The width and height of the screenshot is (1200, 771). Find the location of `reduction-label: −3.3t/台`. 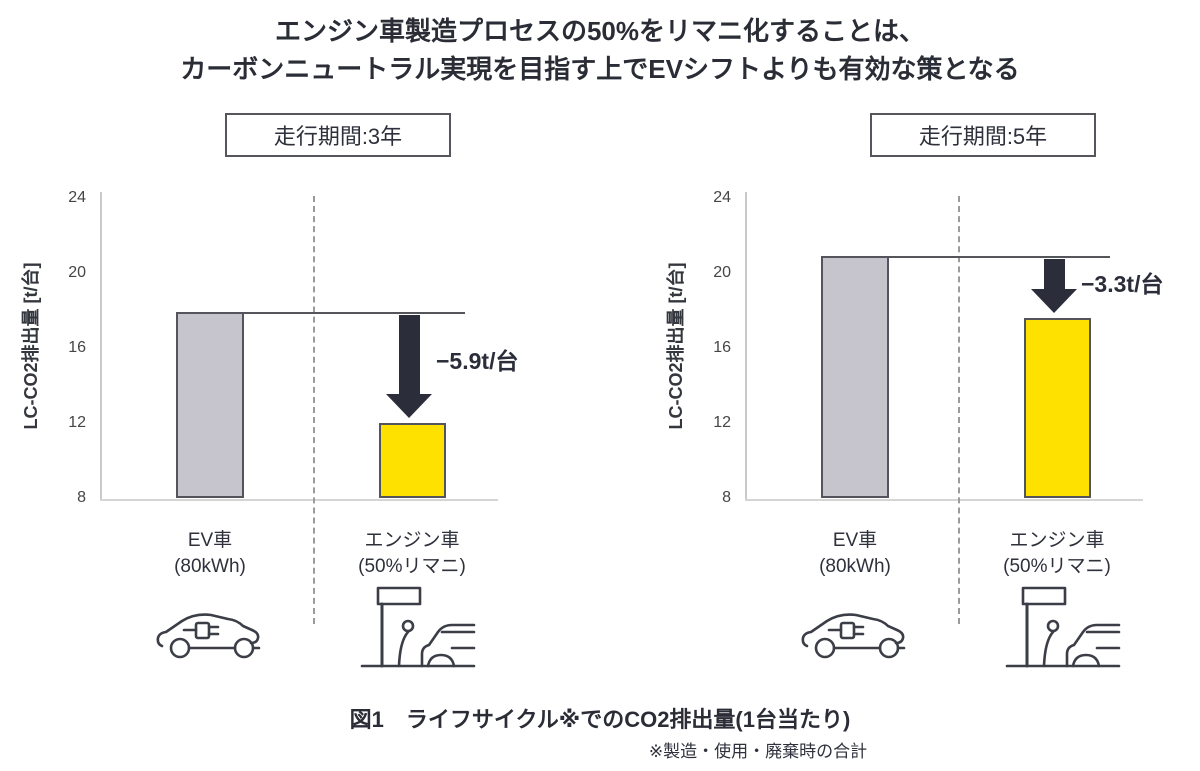

reduction-label: −3.3t/台 is located at coordinates (1122, 284).